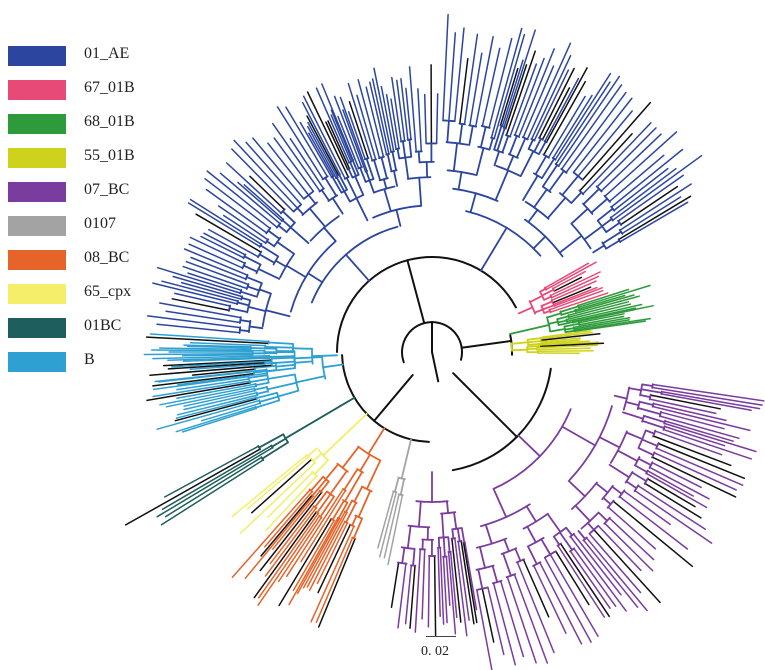 This screenshot has height=670, width=765. Describe the element at coordinates (416, 291) in the screenshot. I see `backbone-branch` at that location.